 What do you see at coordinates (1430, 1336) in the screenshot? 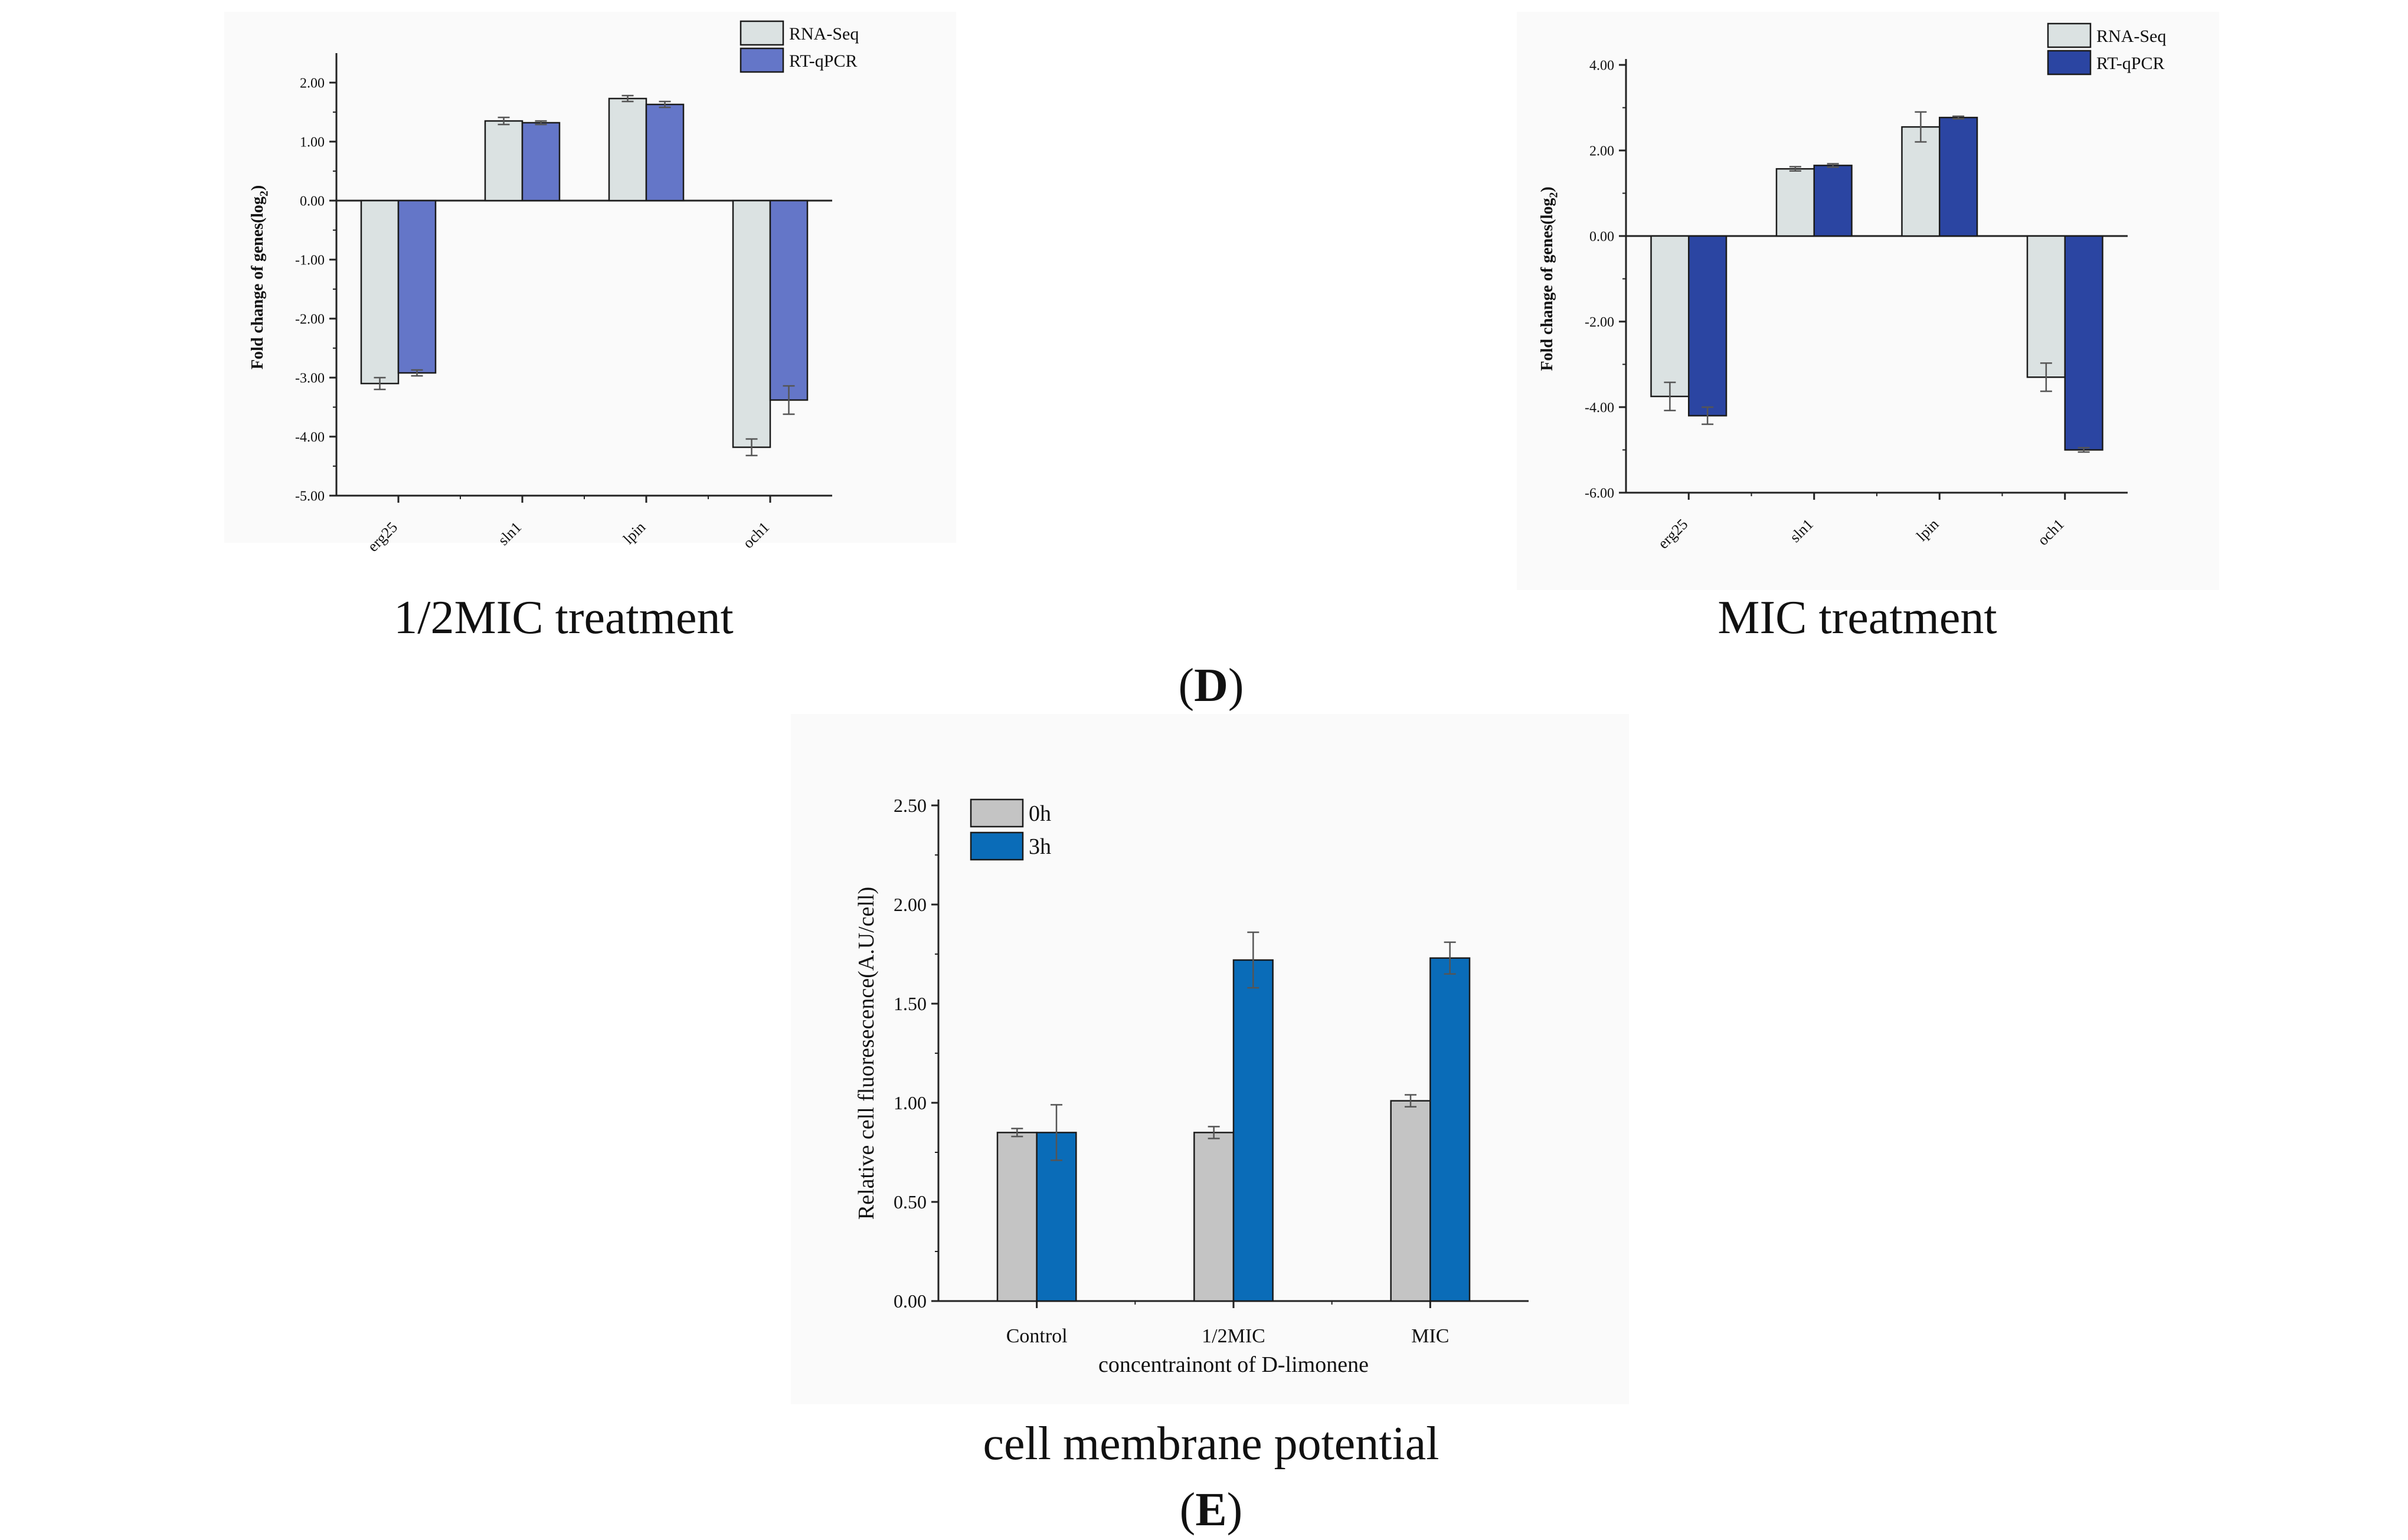
I see `x-tick-label: MIC` at bounding box center [1430, 1336].